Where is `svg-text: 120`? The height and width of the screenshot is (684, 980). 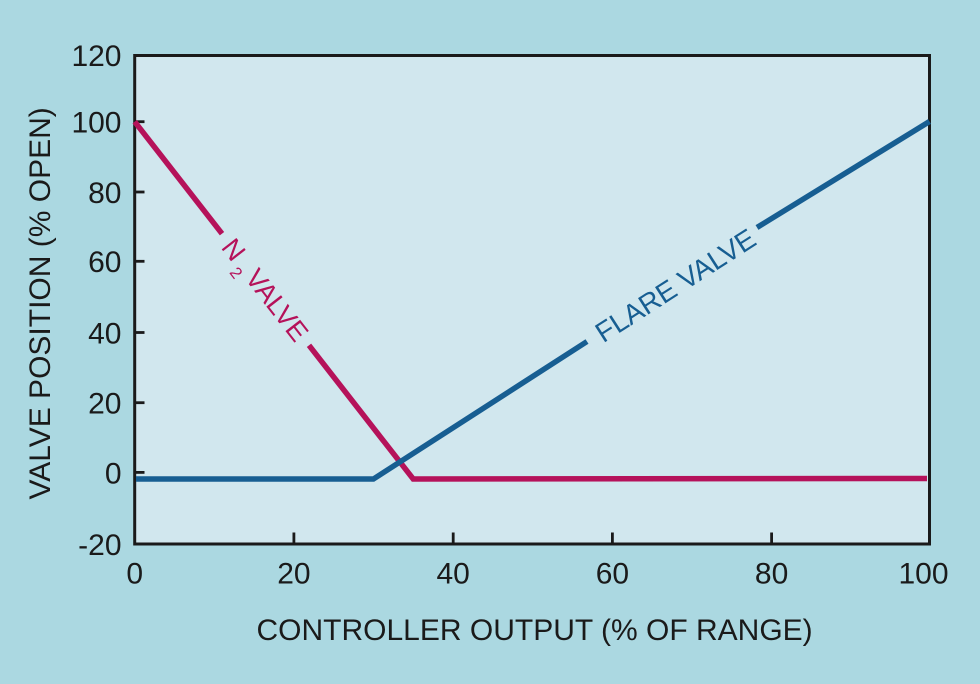 svg-text: 120 is located at coordinates (96, 56).